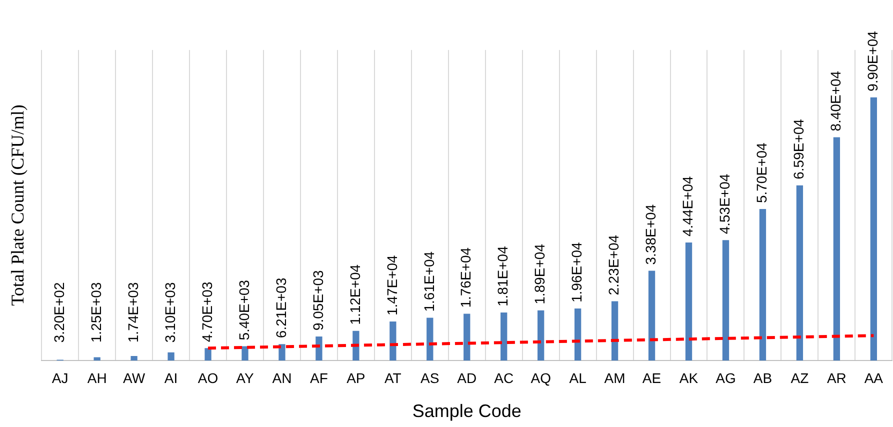 The height and width of the screenshot is (427, 893). Describe the element at coordinates (650, 234) in the screenshot. I see `data-label: 3.38E+04` at that location.